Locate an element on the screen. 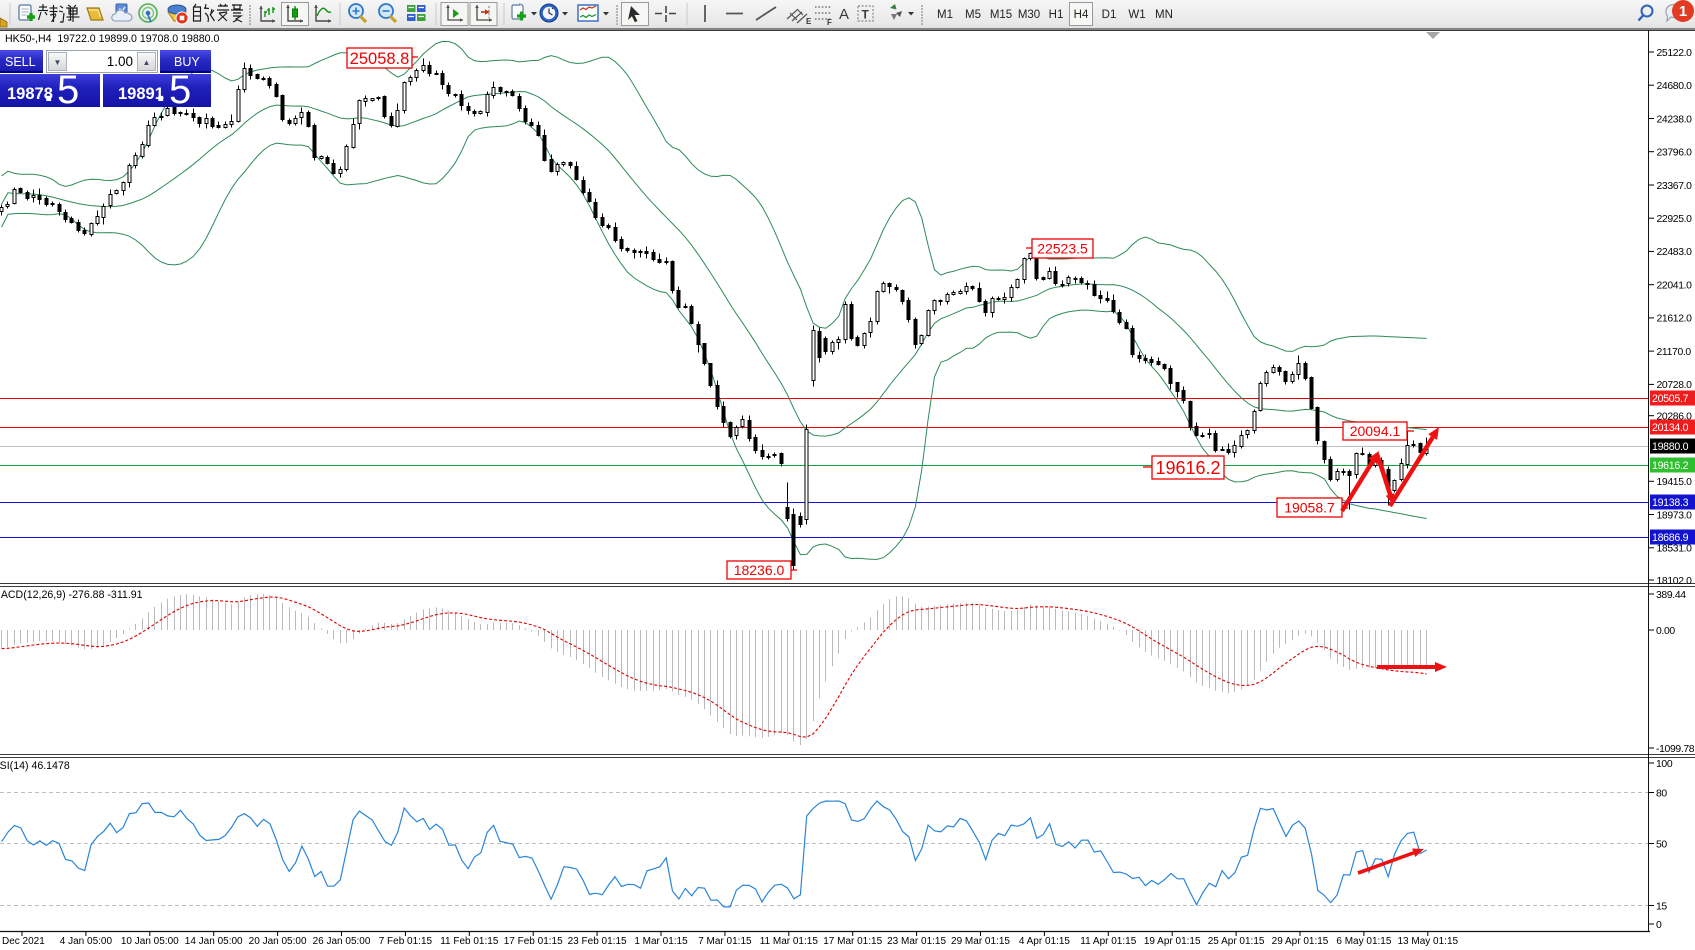  svg-text: 6 May 01:15 is located at coordinates (1363, 941).